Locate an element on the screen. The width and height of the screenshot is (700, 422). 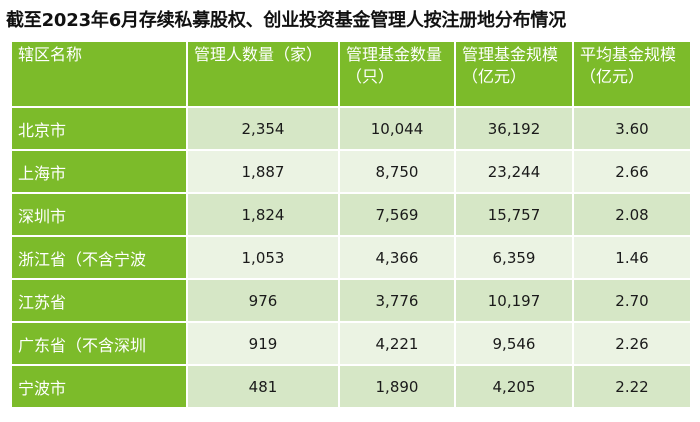
fund-count-cell: 8,750 is located at coordinates (397, 171).